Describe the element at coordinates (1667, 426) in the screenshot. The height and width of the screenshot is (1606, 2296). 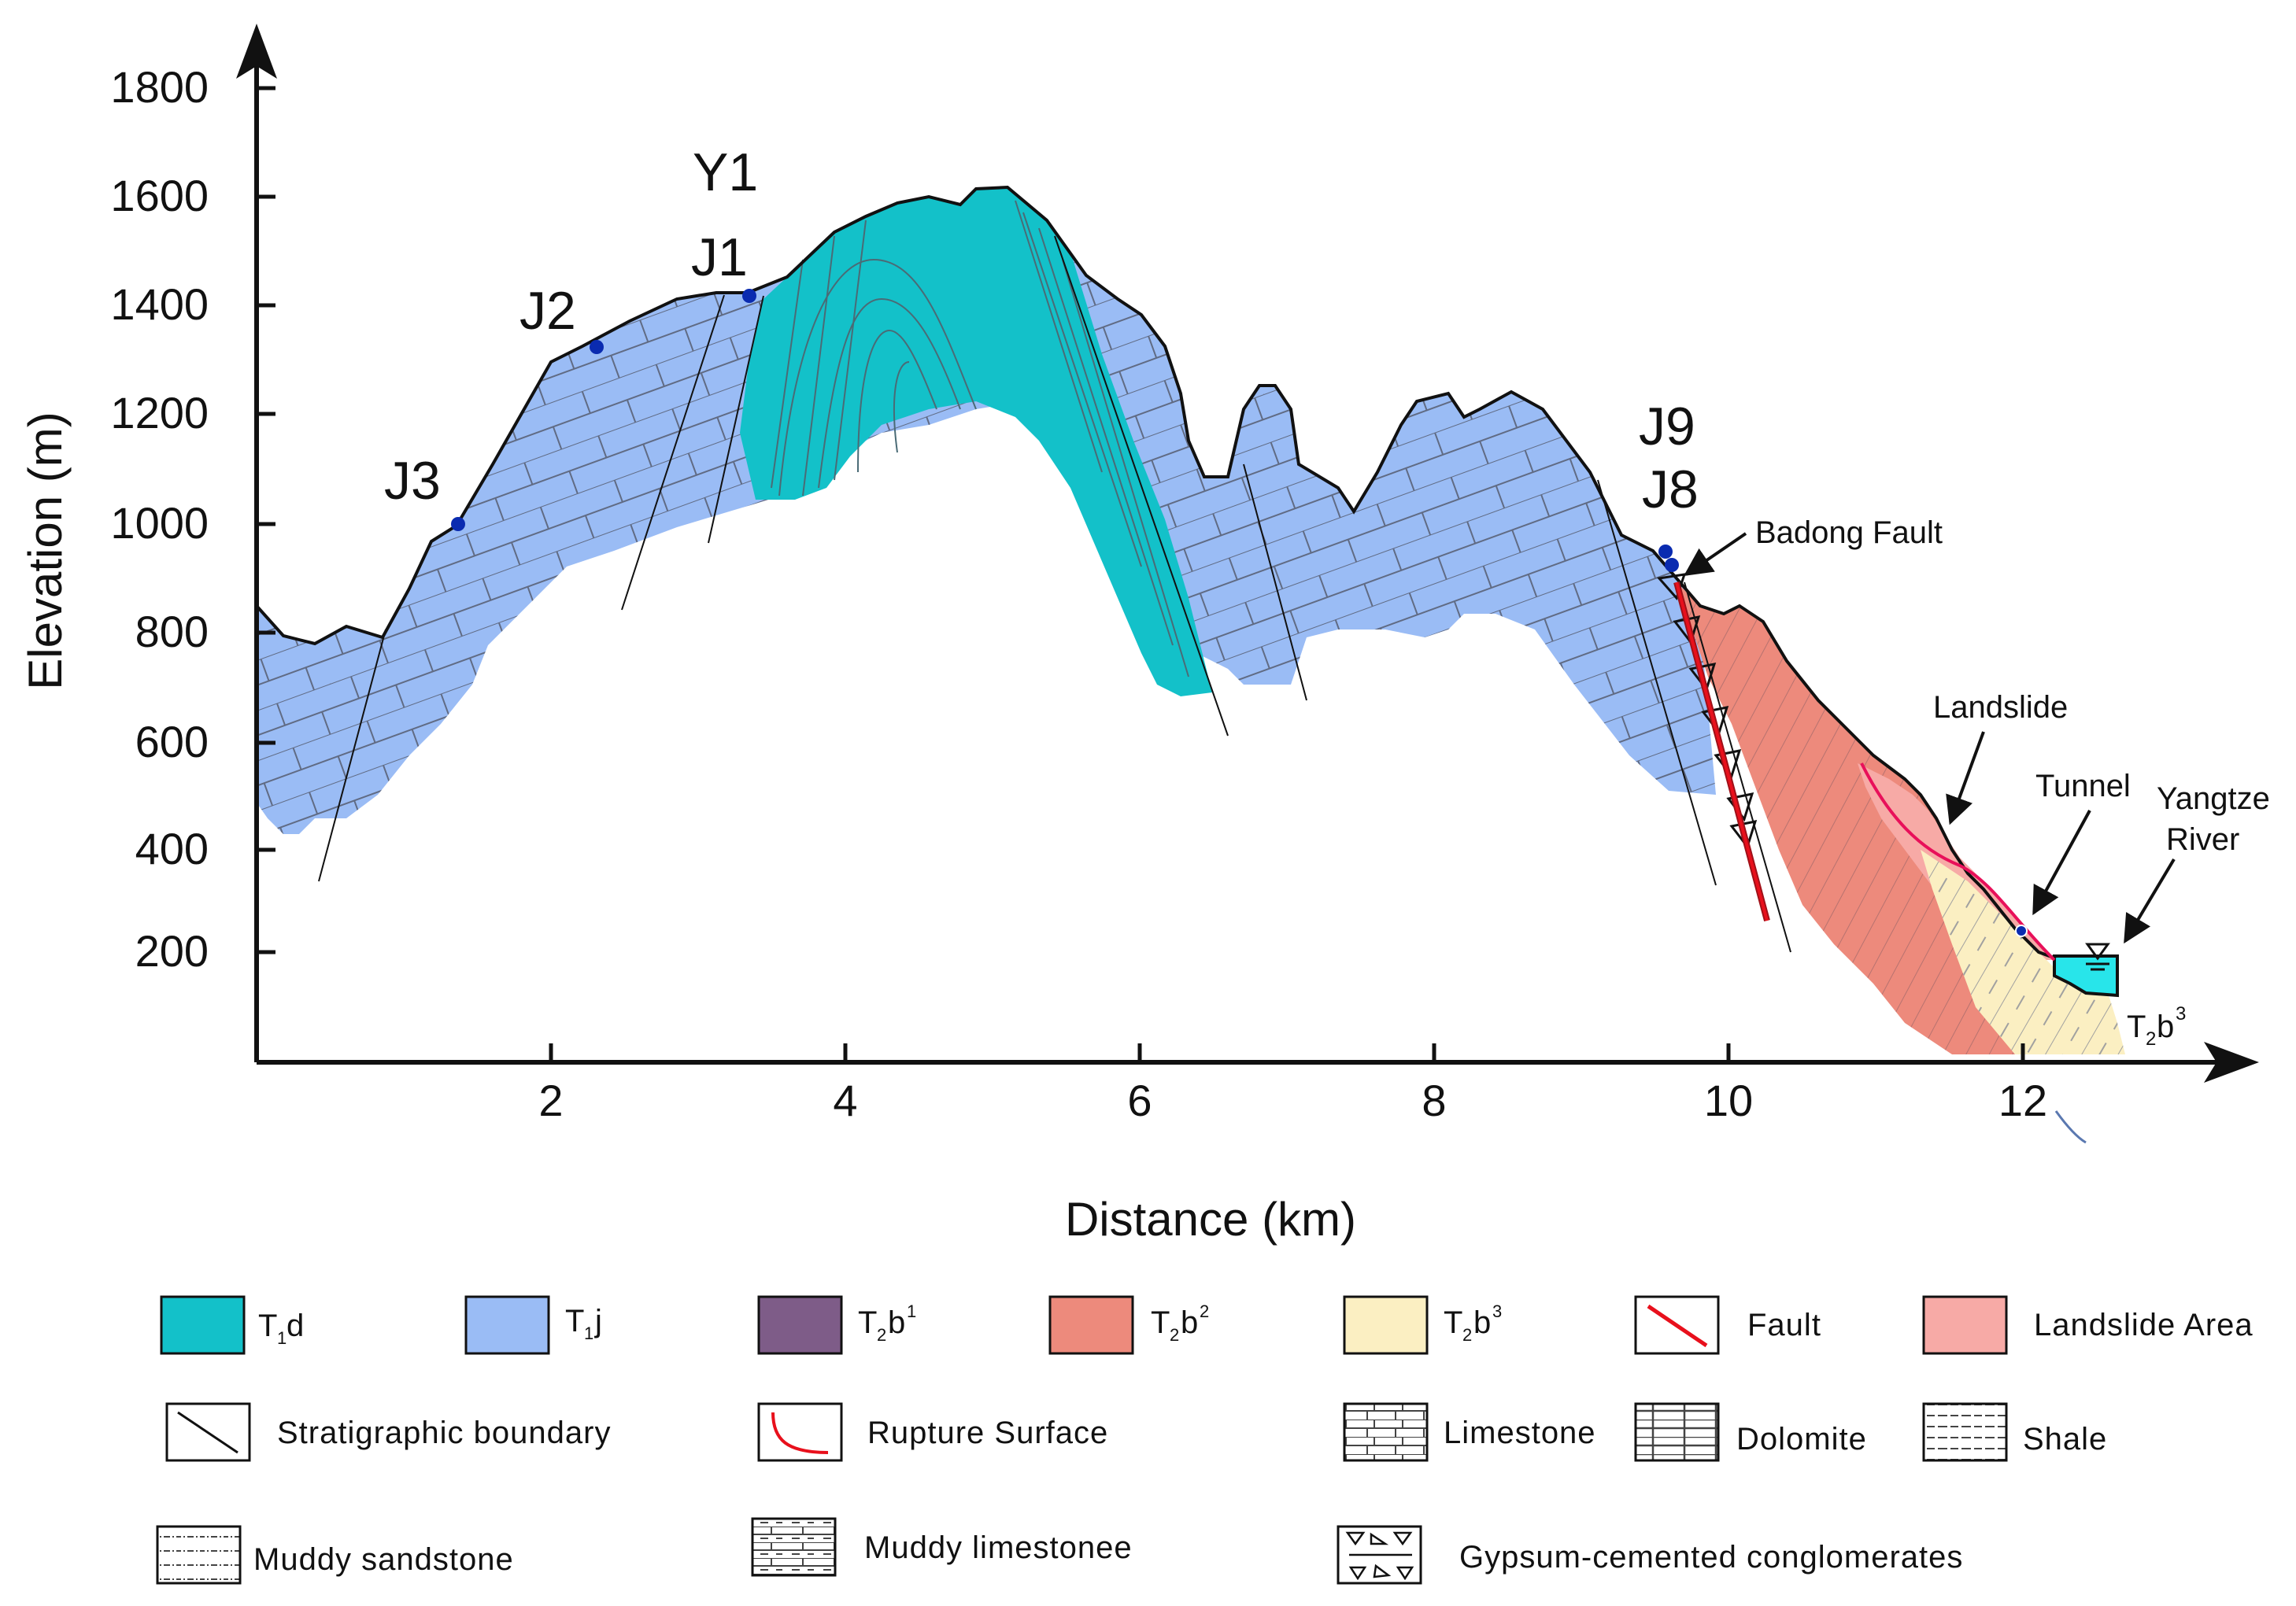
I see `station-label-j9: J9` at that location.